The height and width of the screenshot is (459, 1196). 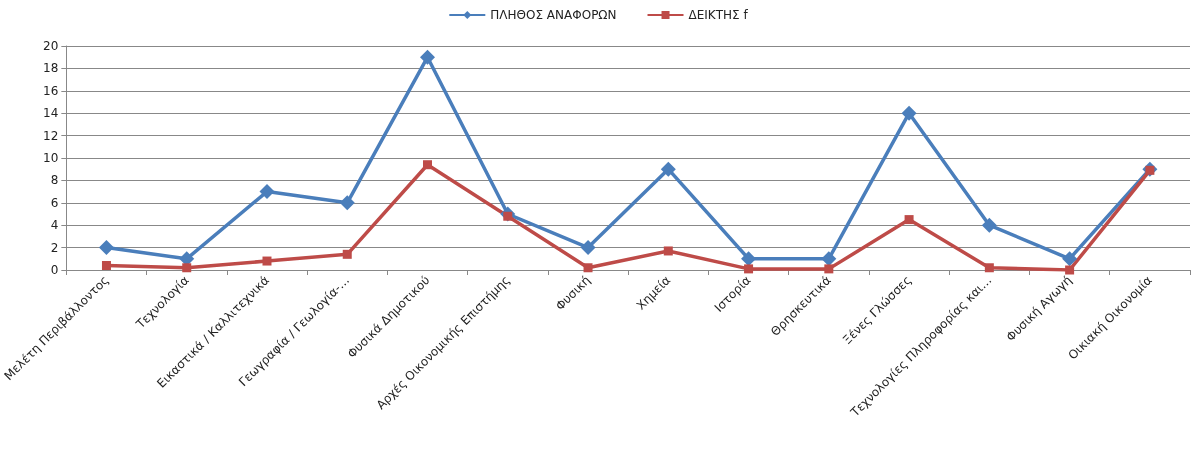 I want to click on y-tick-label: 6, so click(x=54, y=202).